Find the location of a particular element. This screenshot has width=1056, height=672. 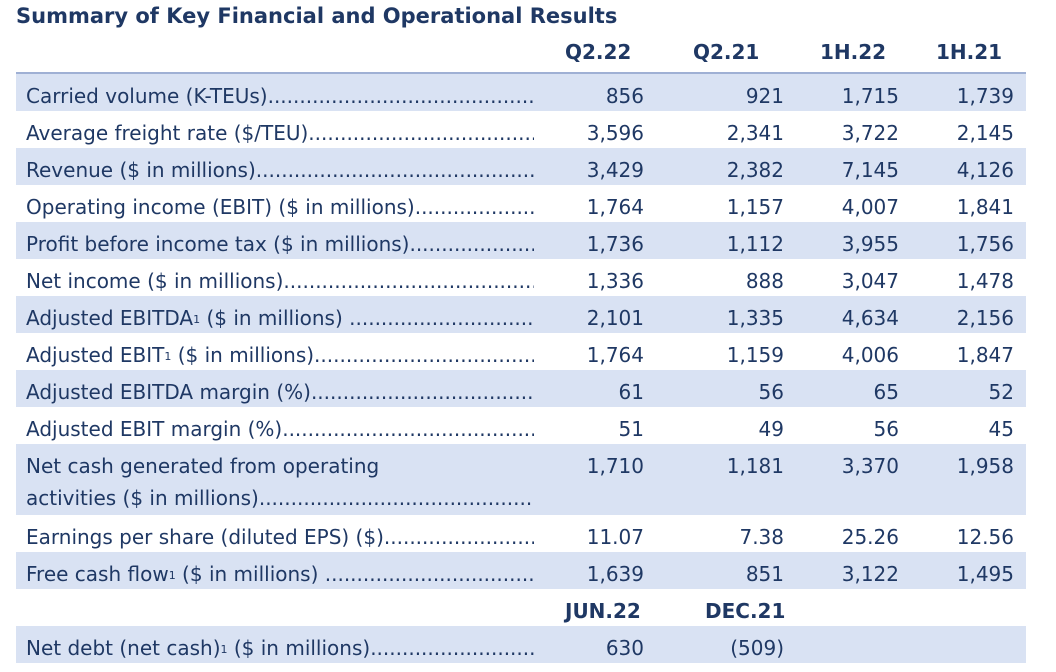

value-cell: 4,126 is located at coordinates (985, 170).